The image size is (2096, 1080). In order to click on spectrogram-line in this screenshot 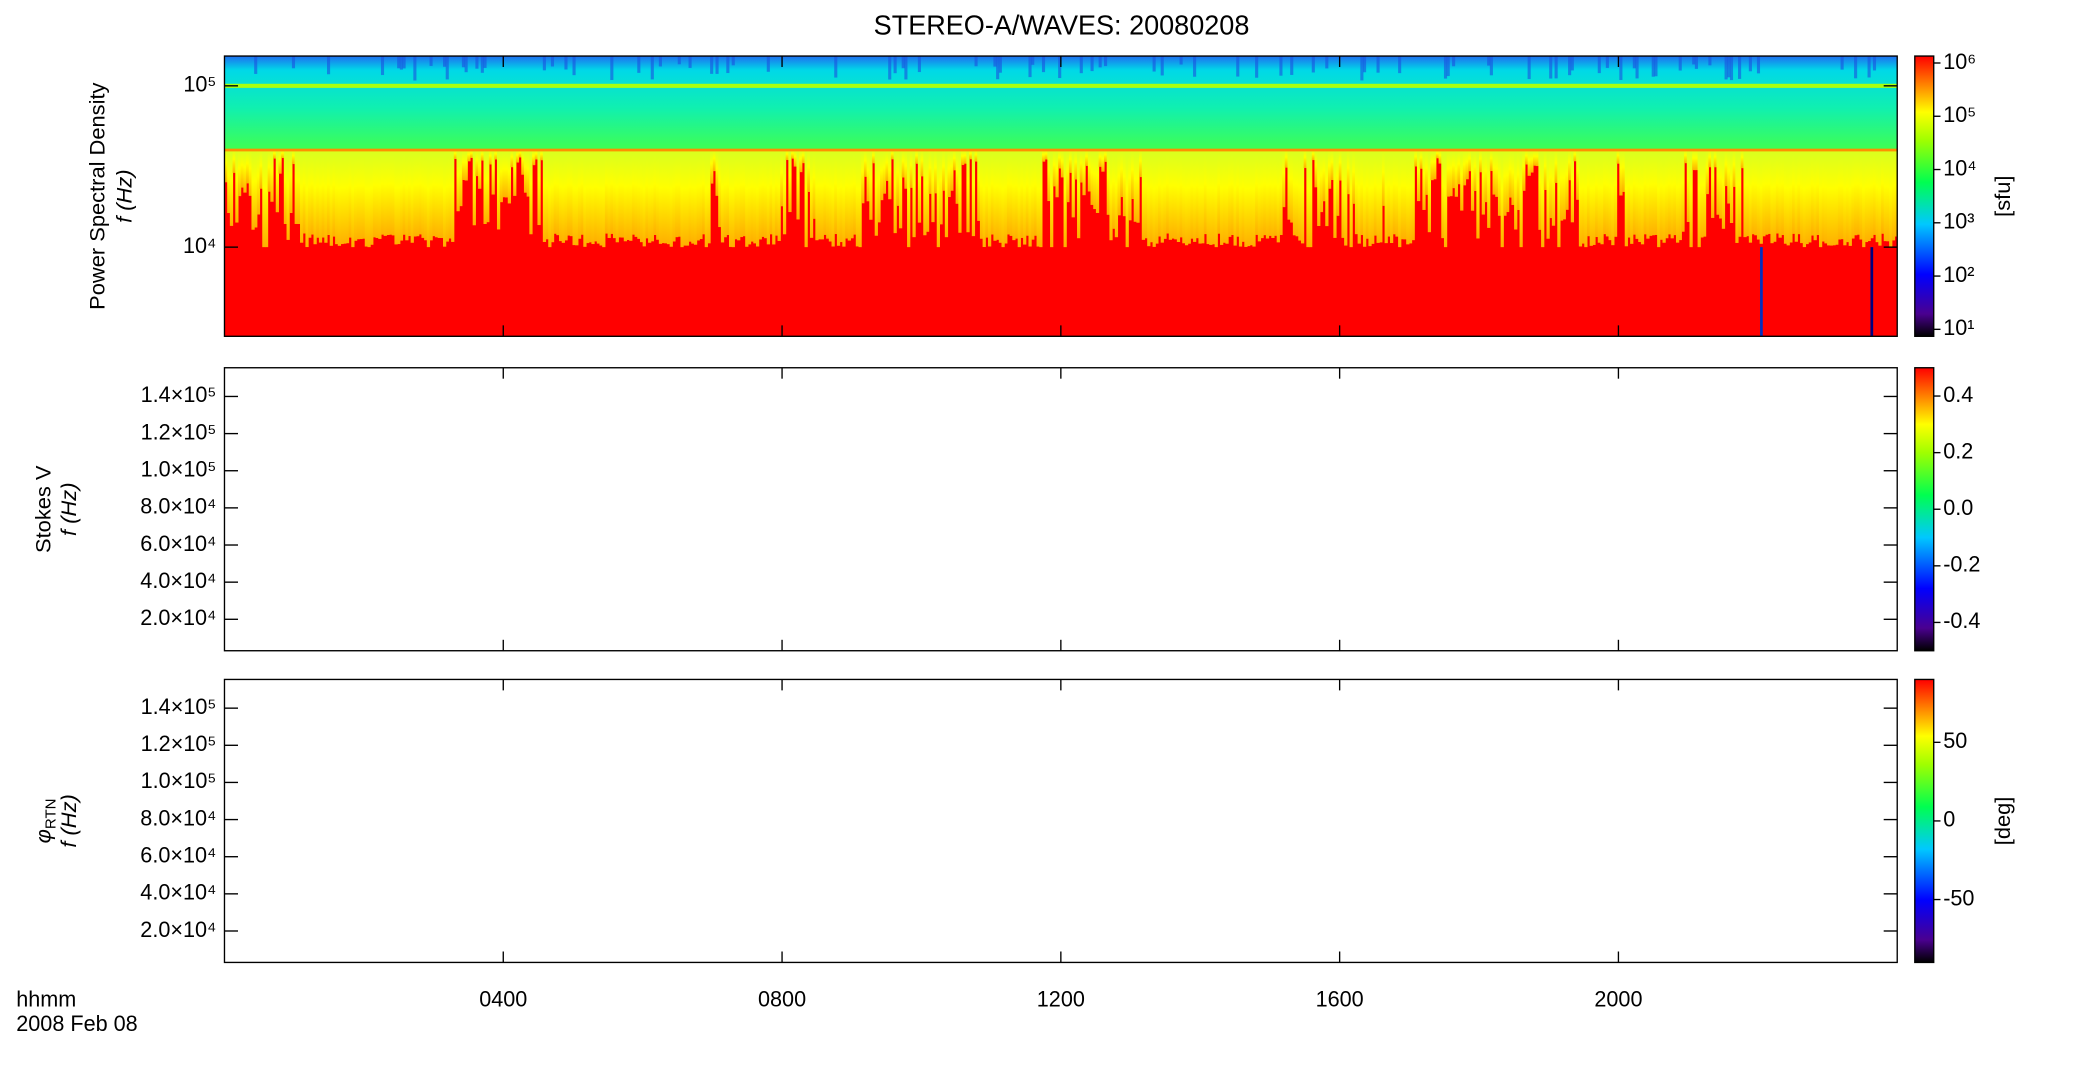, I will do `click(1061, 85)`.